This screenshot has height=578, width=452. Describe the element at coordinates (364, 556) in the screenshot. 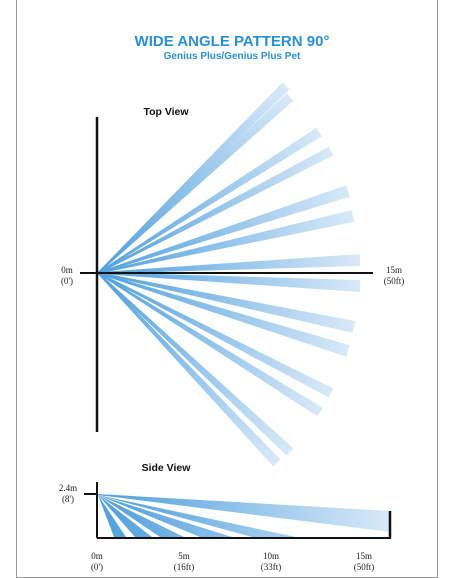

I see `side-view-tick-label: 15m` at that location.